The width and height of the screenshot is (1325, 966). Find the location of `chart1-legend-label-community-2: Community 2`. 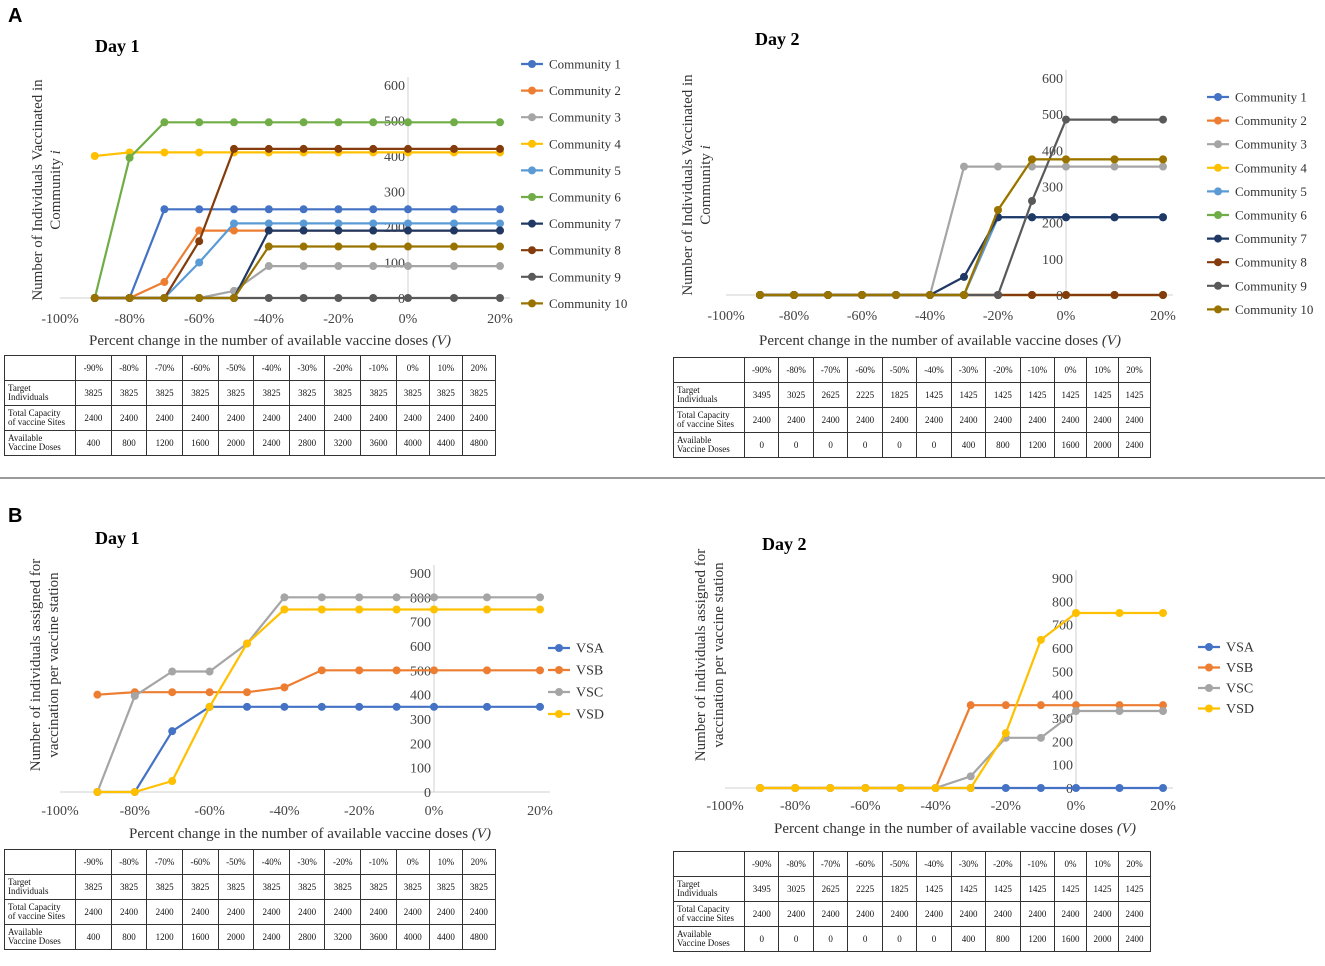

chart1-legend-label-community-2: Community 2 is located at coordinates (585, 90).